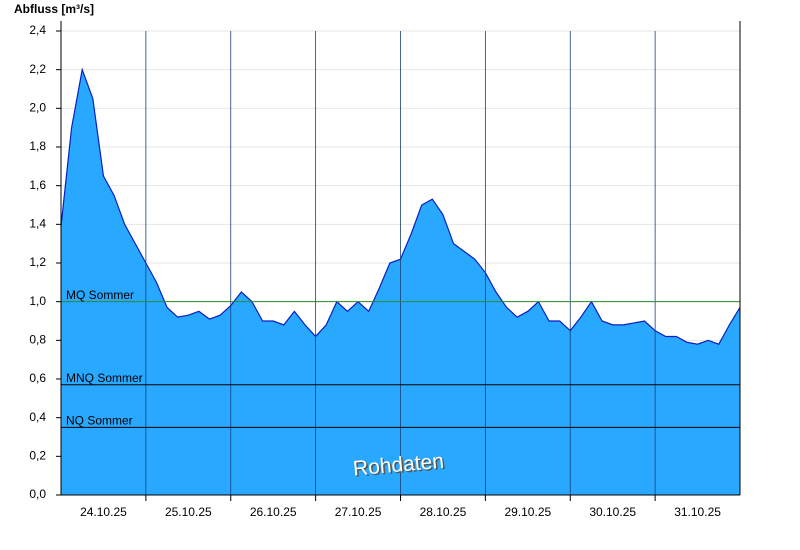 The width and height of the screenshot is (800, 550). I want to click on x-tick-label: 29.10.25, so click(527, 512).